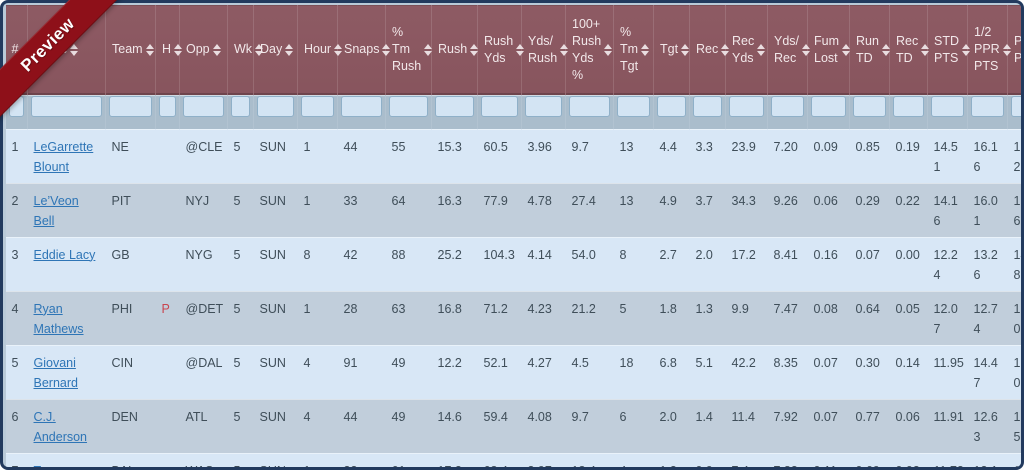 The width and height of the screenshot is (1024, 470). Describe the element at coordinates (589, 50) in the screenshot. I see `col-header-rush_100_pct: 100+ Rush Yds %` at that location.